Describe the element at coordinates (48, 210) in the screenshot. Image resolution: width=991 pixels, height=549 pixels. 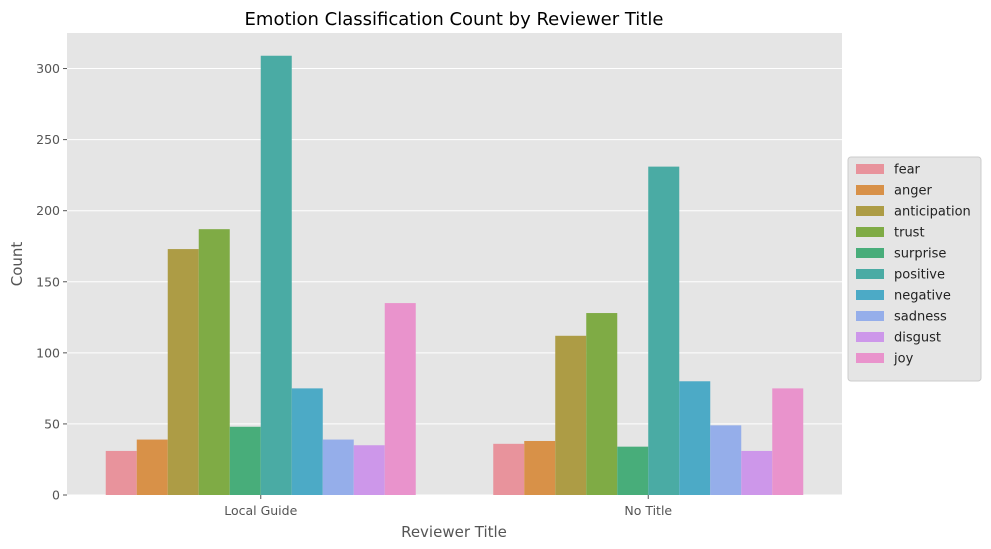
I see `y-tick-label: 200` at that location.